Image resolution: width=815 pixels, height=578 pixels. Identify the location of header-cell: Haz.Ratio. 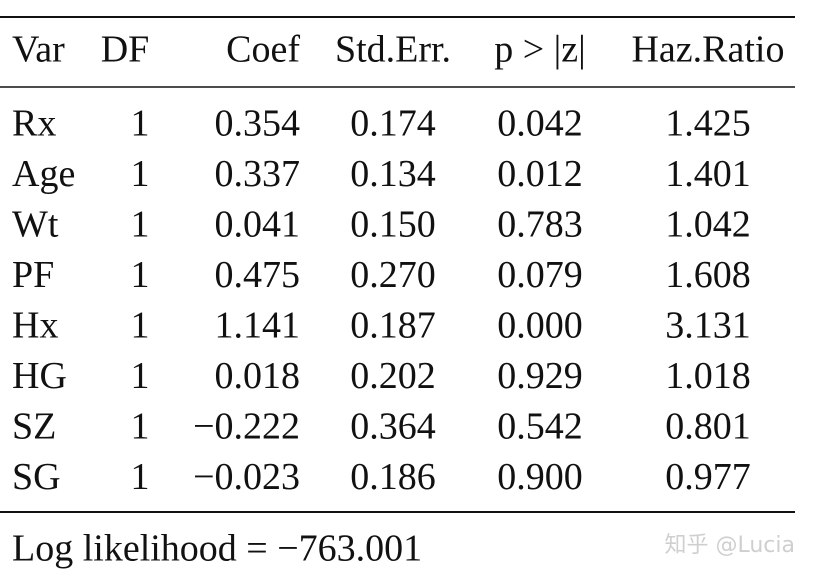
(707, 50).